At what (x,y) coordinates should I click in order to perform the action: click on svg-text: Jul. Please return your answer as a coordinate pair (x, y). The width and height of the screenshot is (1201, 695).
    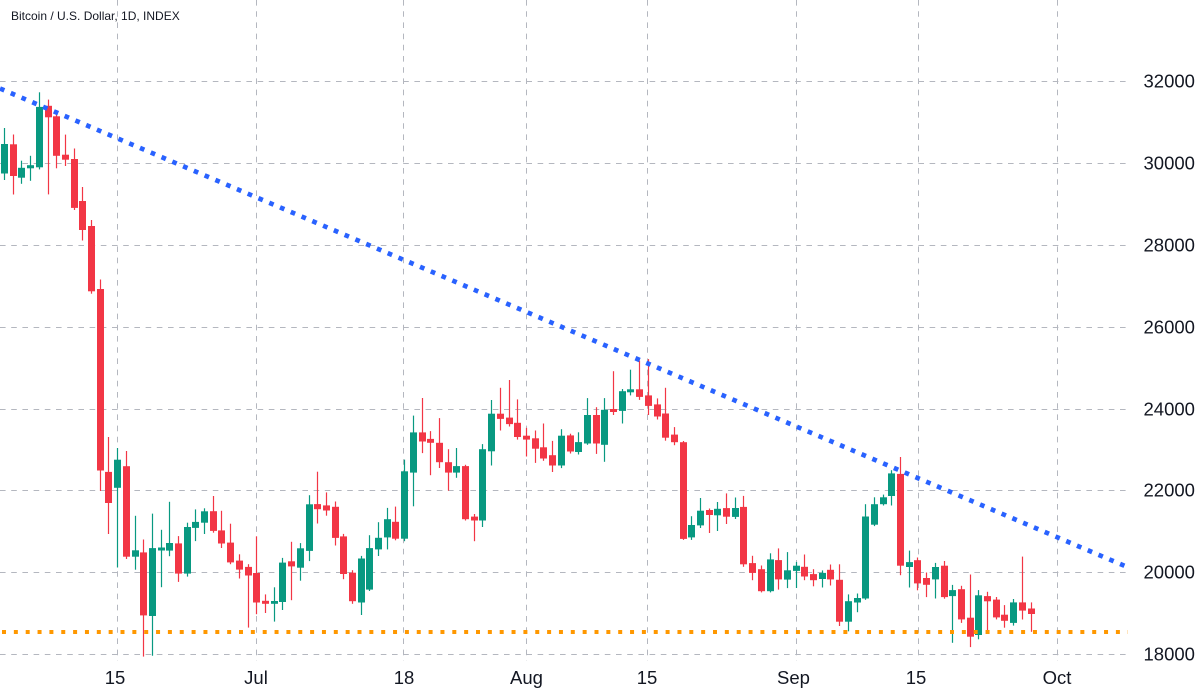
    Looking at the image, I should click on (256, 677).